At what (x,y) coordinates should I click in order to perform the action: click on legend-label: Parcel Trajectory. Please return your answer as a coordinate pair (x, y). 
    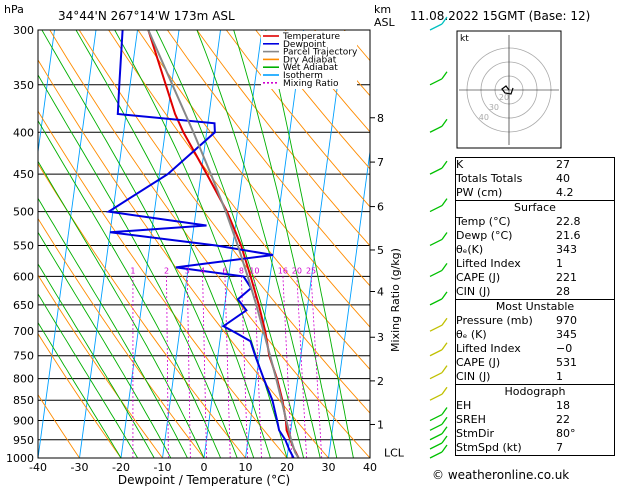
    Looking at the image, I should click on (320, 53).